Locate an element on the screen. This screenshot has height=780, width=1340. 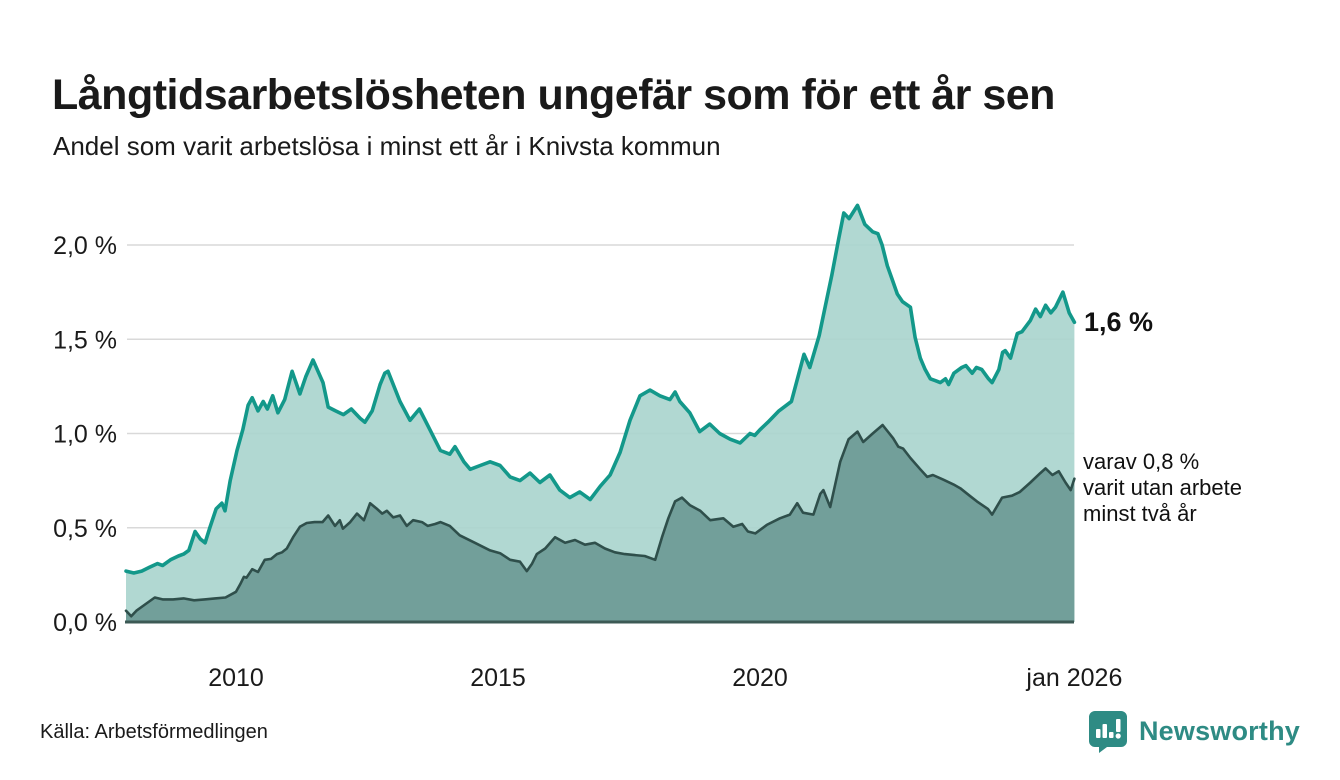
x-axis-tick-label: 2020 is located at coordinates (760, 678).